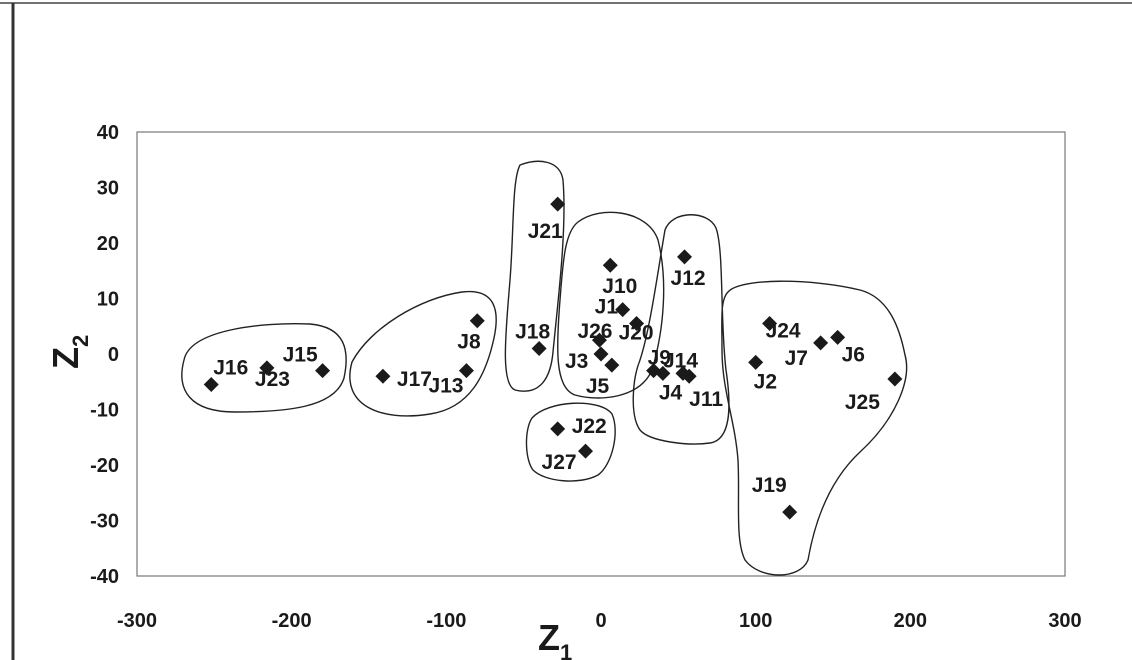  Describe the element at coordinates (292, 621) in the screenshot. I see `x-tick-label: -200` at that location.